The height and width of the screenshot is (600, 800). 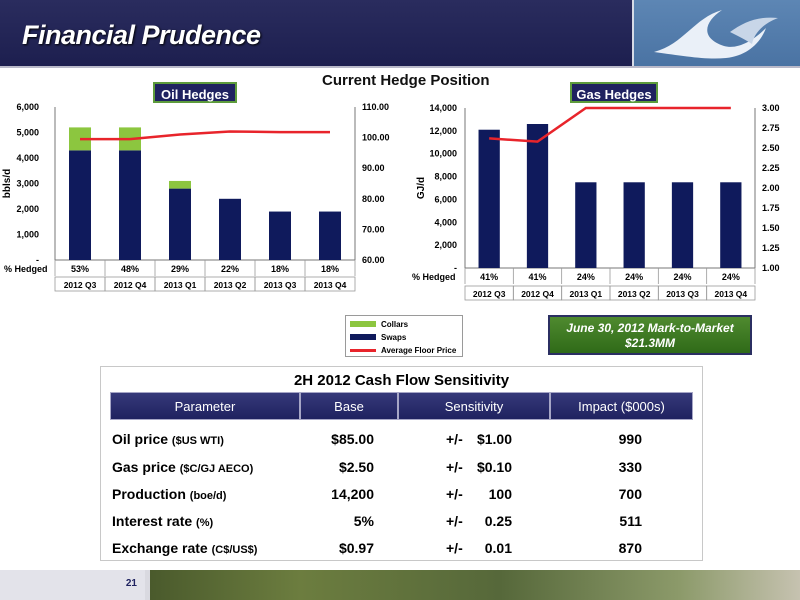 I want to click on param-unit: ($C/GJ AECO), so click(x=216, y=469).